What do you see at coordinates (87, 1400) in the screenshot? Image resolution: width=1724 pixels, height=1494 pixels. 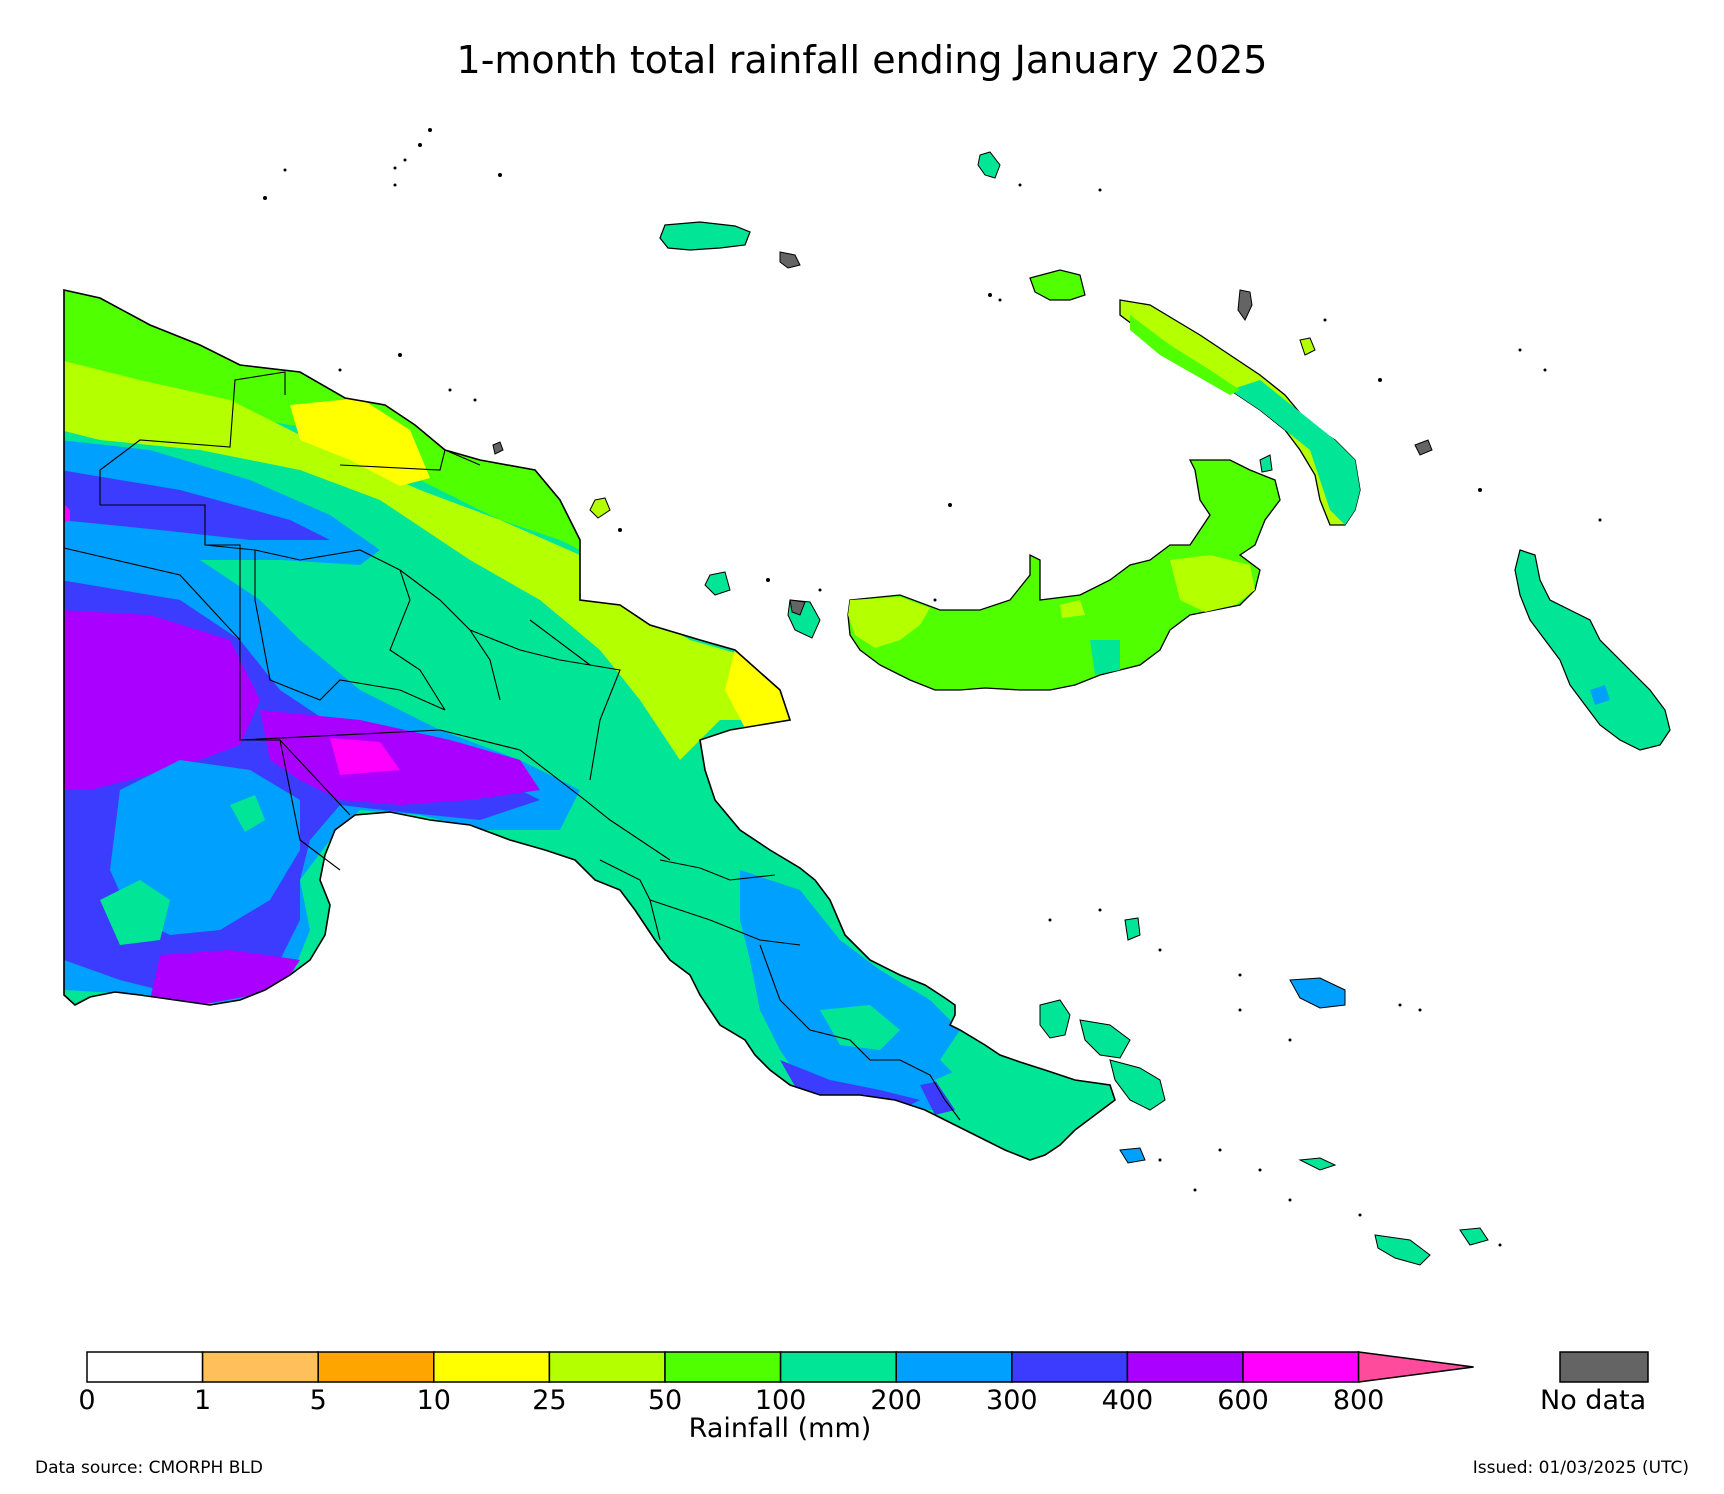 I see `colorbar-tick-label: 0` at bounding box center [87, 1400].